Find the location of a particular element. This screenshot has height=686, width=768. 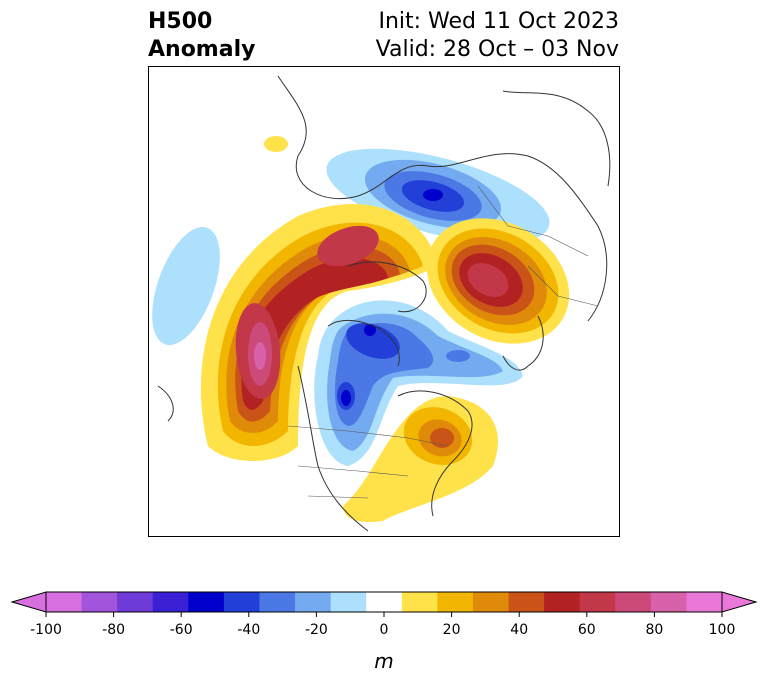

anomaly-neg-pacific is located at coordinates (186, 286).